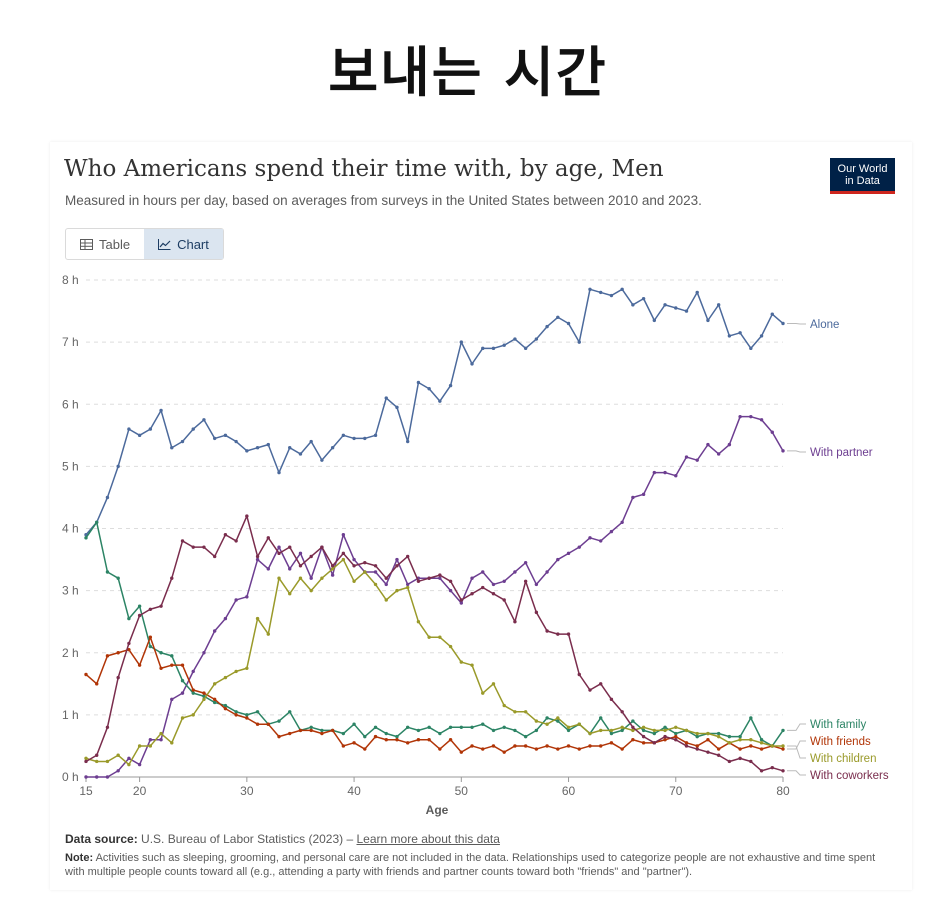  I want to click on tab-chart: Chart, so click(183, 244).